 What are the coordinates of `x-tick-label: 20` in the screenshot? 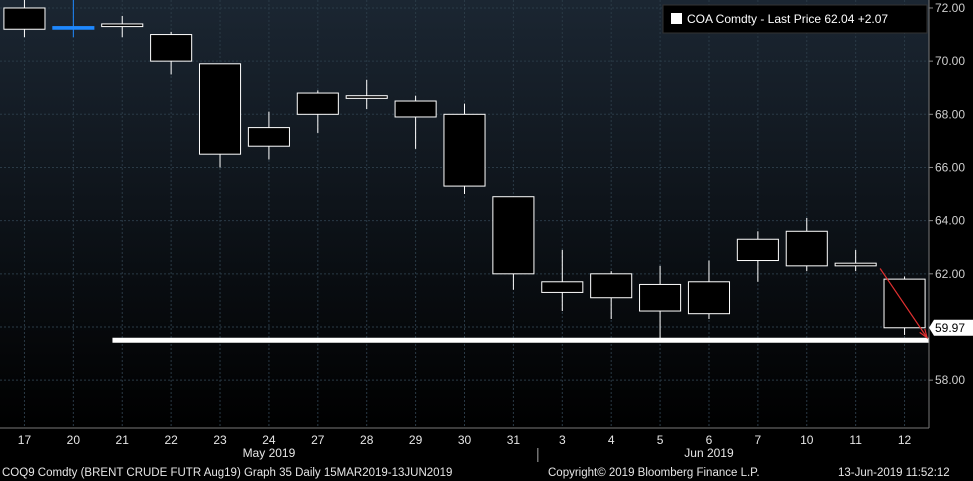 It's located at (74, 440).